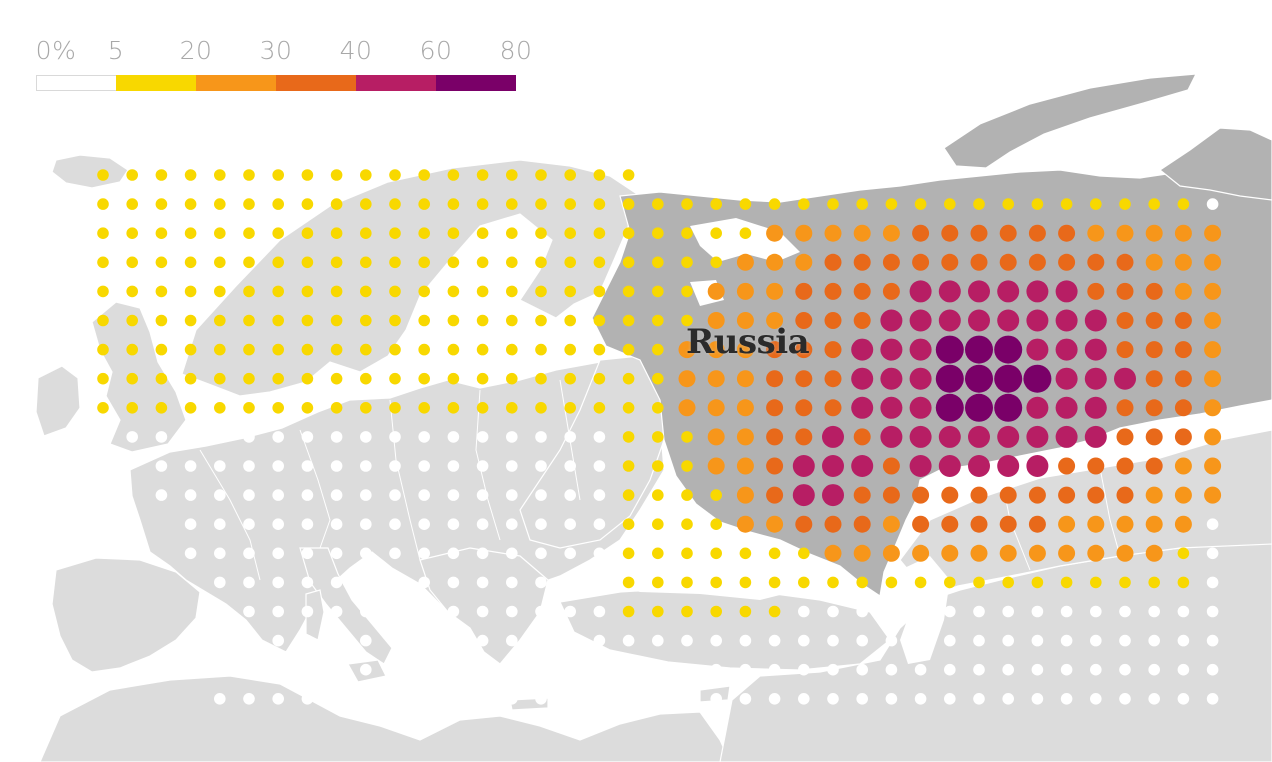 This screenshot has width=1272, height=762. I want to click on yamal-landmass, so click(1215, 164).